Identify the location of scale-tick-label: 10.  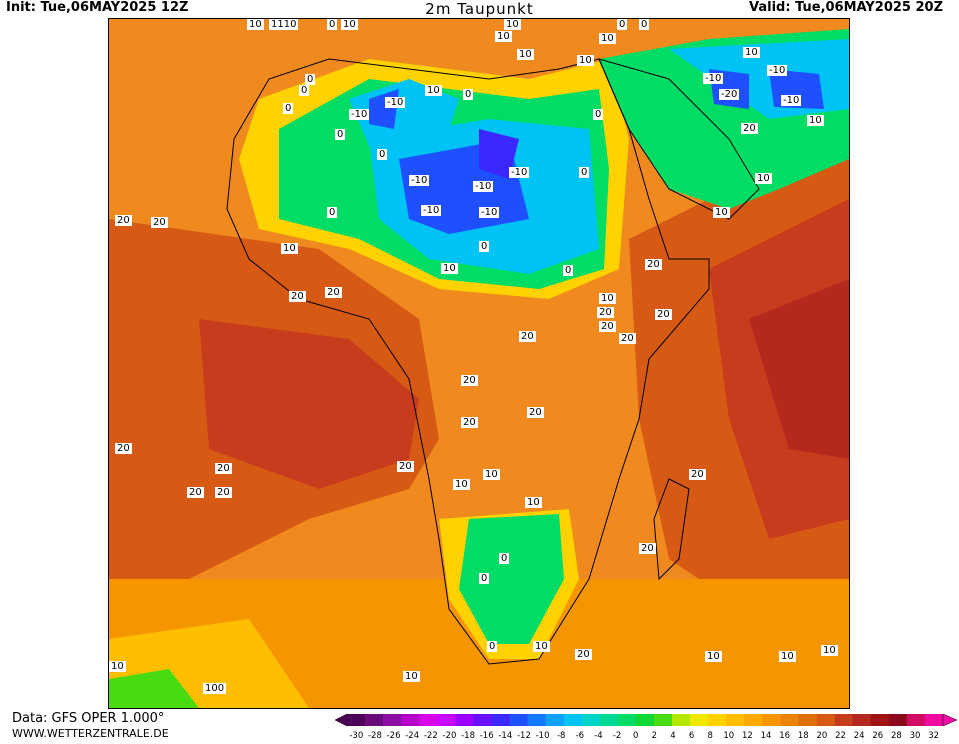
(728, 735).